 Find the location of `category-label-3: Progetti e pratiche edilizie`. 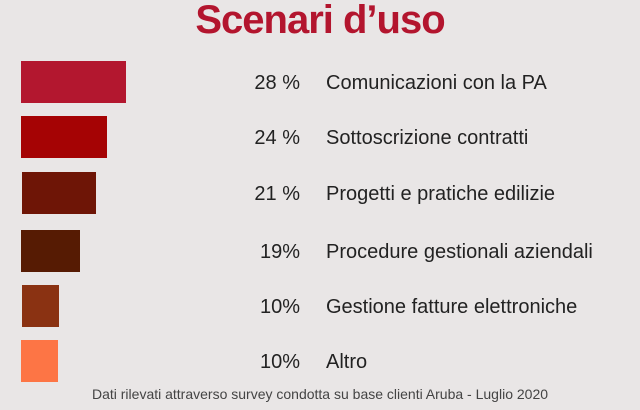

category-label-3: Progetti e pratiche edilizie is located at coordinates (440, 194).